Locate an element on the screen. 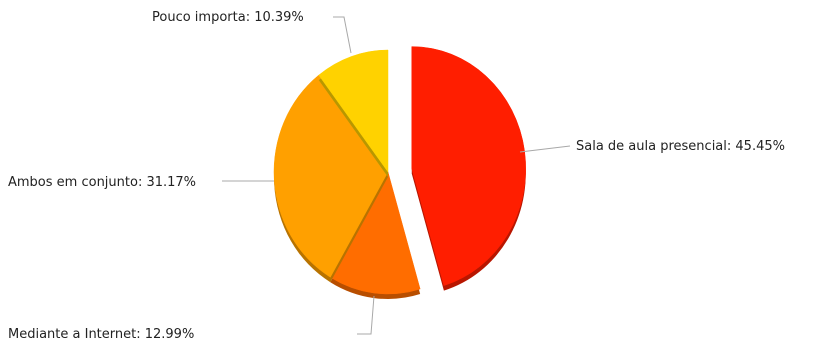 This screenshot has height=343, width=813. slice-label: Sala de aula presencial: 45.45% is located at coordinates (680, 146).